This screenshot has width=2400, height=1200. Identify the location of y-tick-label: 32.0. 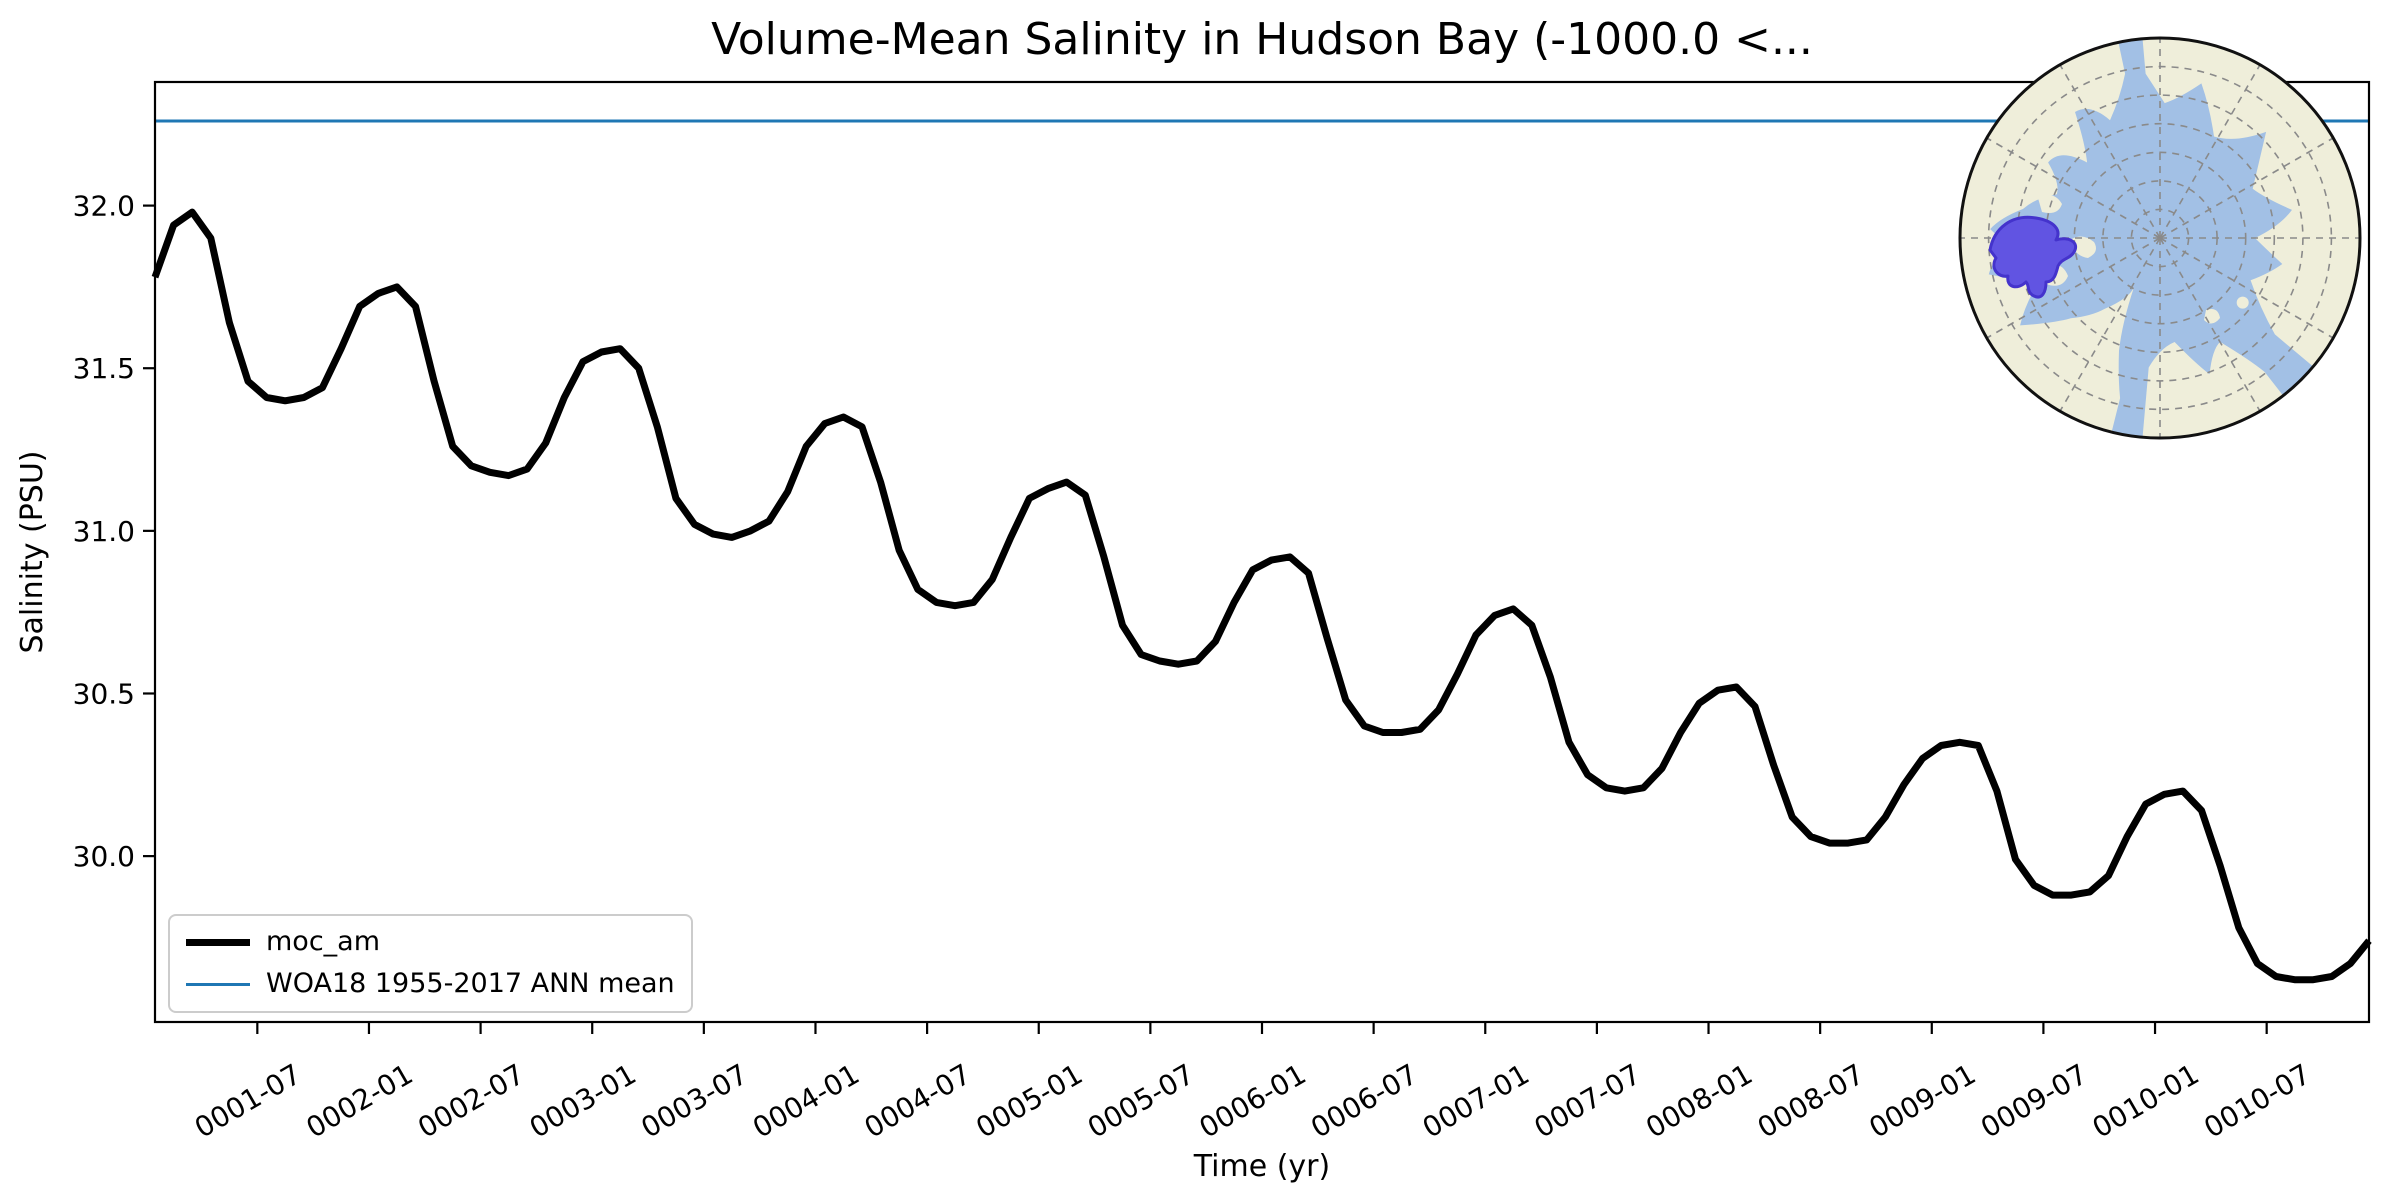
(104, 206).